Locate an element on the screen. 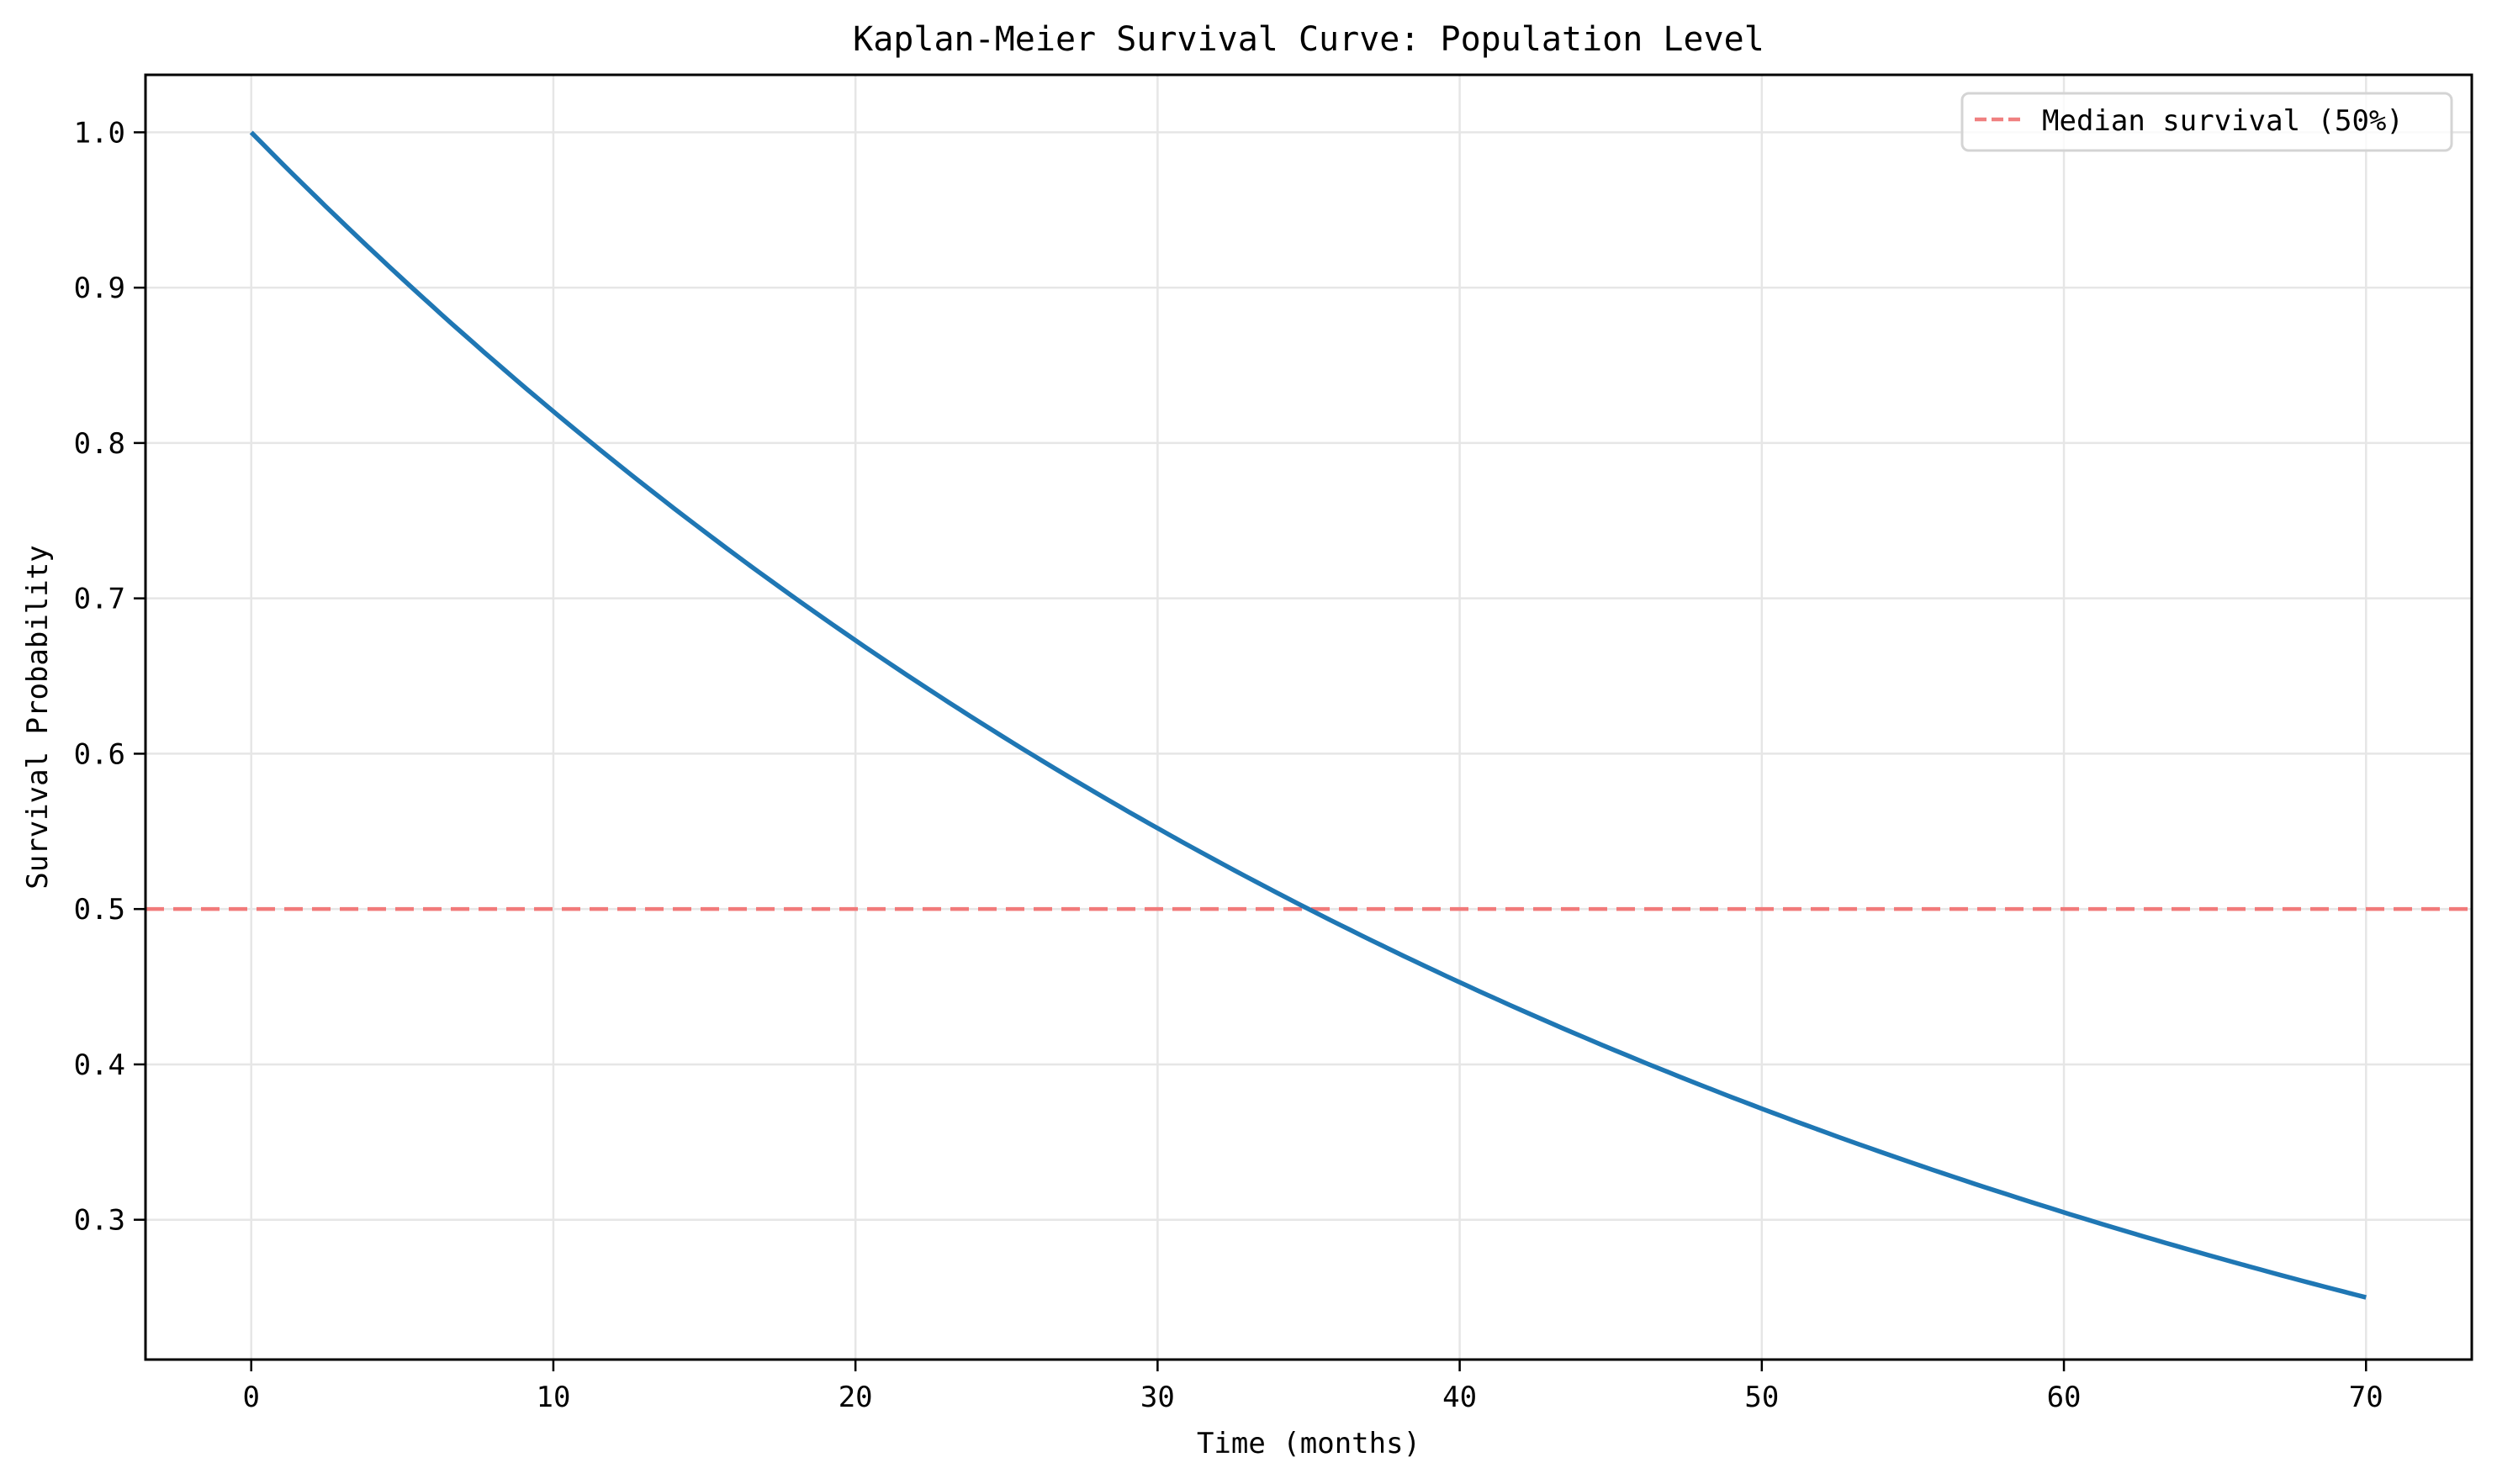 The width and height of the screenshot is (2497, 1484). x-tick-label: 60 is located at coordinates (2064, 1397).